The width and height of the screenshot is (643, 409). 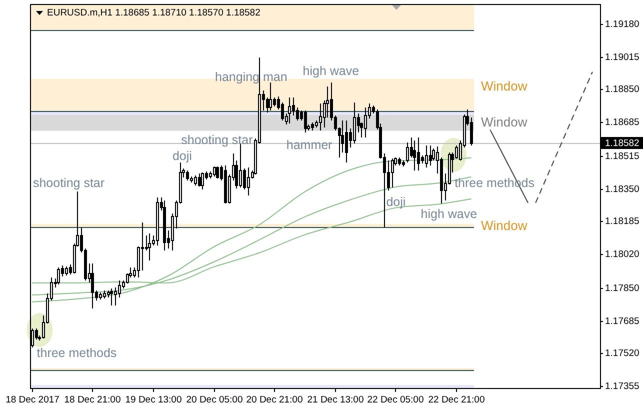 What do you see at coordinates (335, 400) in the screenshot?
I see `x-tick-label: 21 Dec 13:00` at bounding box center [335, 400].